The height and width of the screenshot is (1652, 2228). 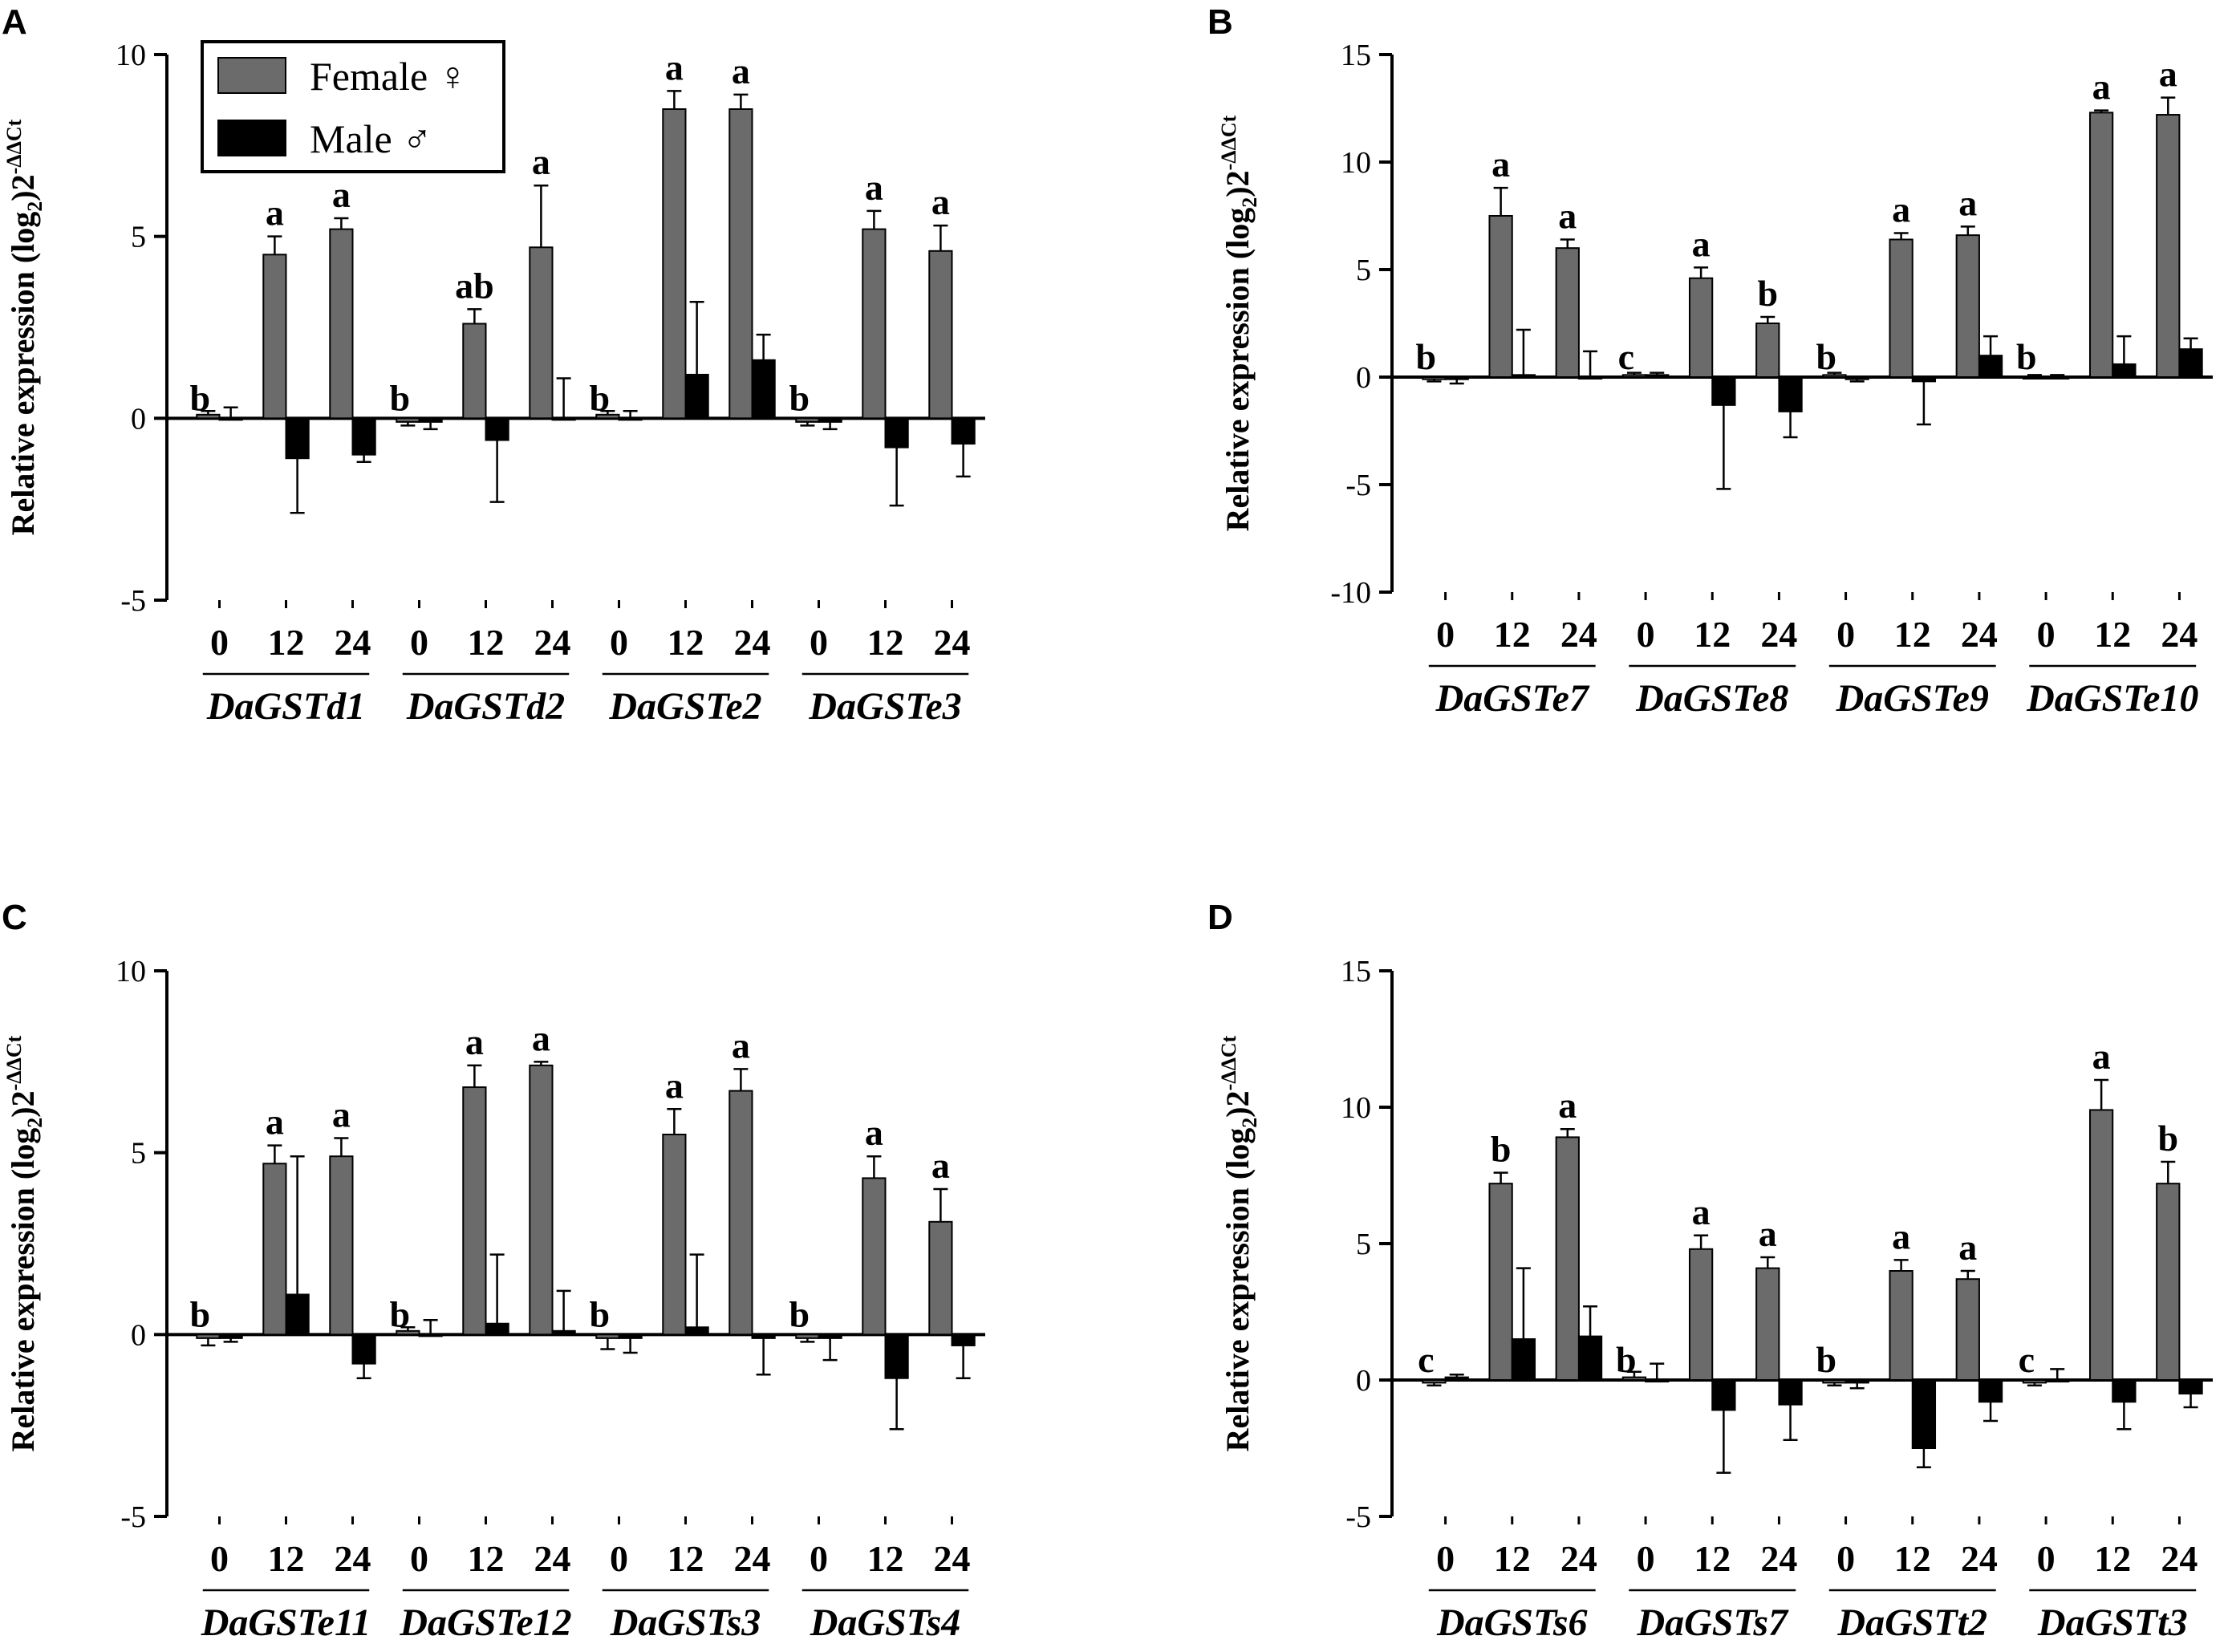 What do you see at coordinates (139, 1335) in the screenshot?
I see `panel-c-y-tick-label: 0` at bounding box center [139, 1335].